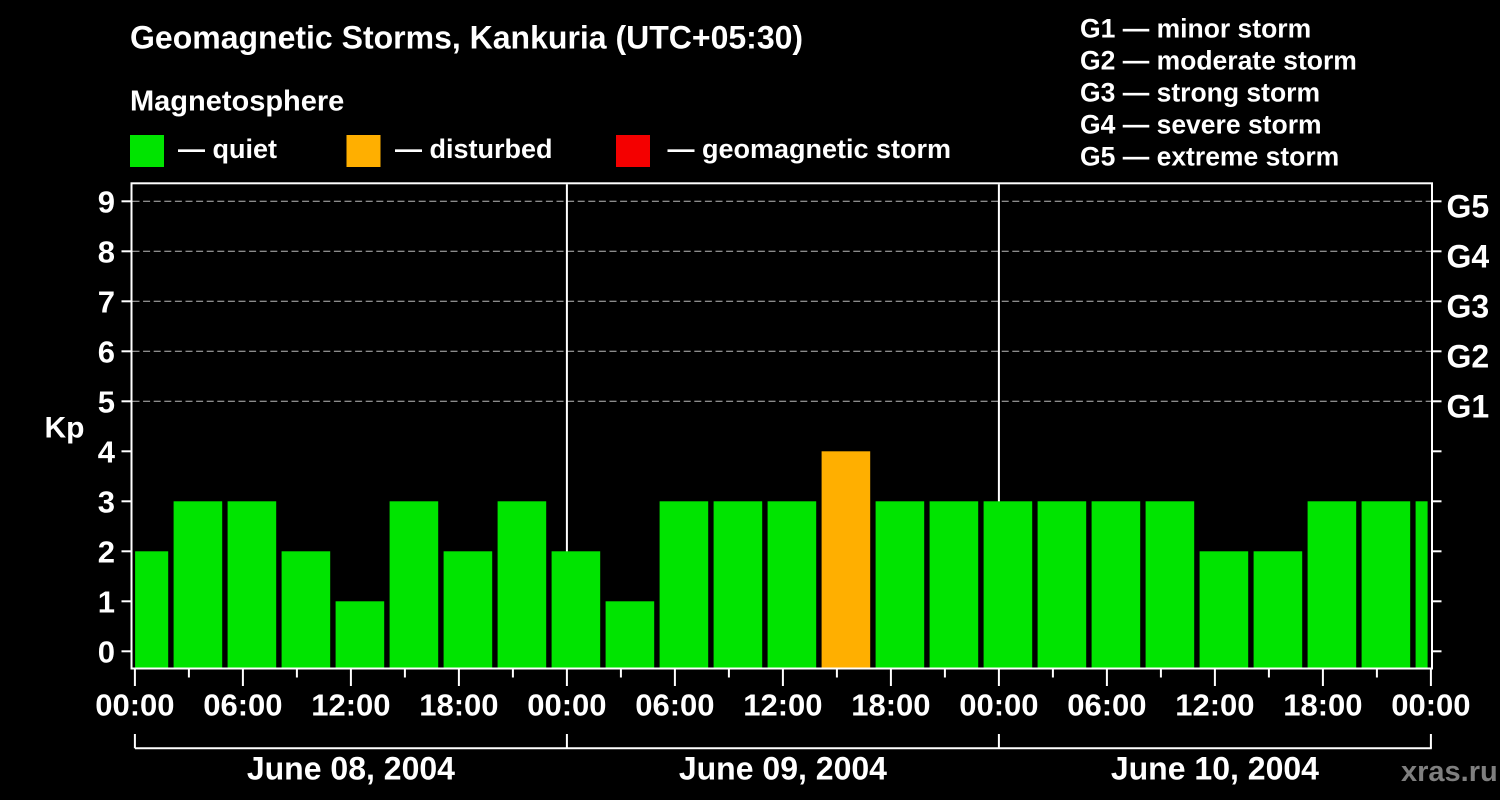 The width and height of the screenshot is (1500, 800). I want to click on svg-text: June 08, 2004, so click(351, 768).